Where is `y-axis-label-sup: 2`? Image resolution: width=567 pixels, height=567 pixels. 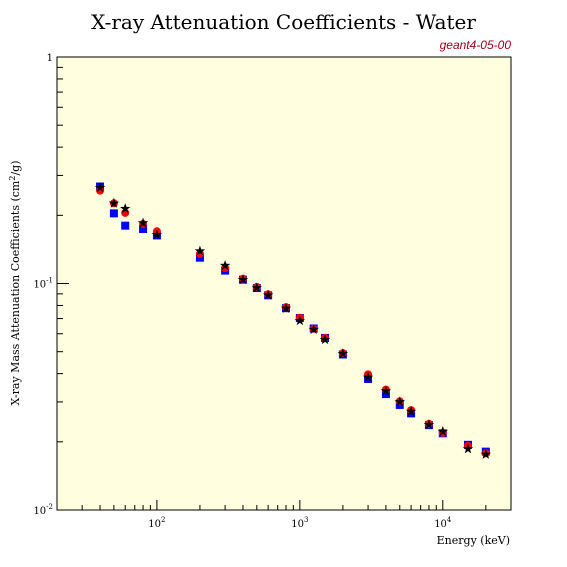
y-axis-label-sup: 2 is located at coordinates (12, 178).